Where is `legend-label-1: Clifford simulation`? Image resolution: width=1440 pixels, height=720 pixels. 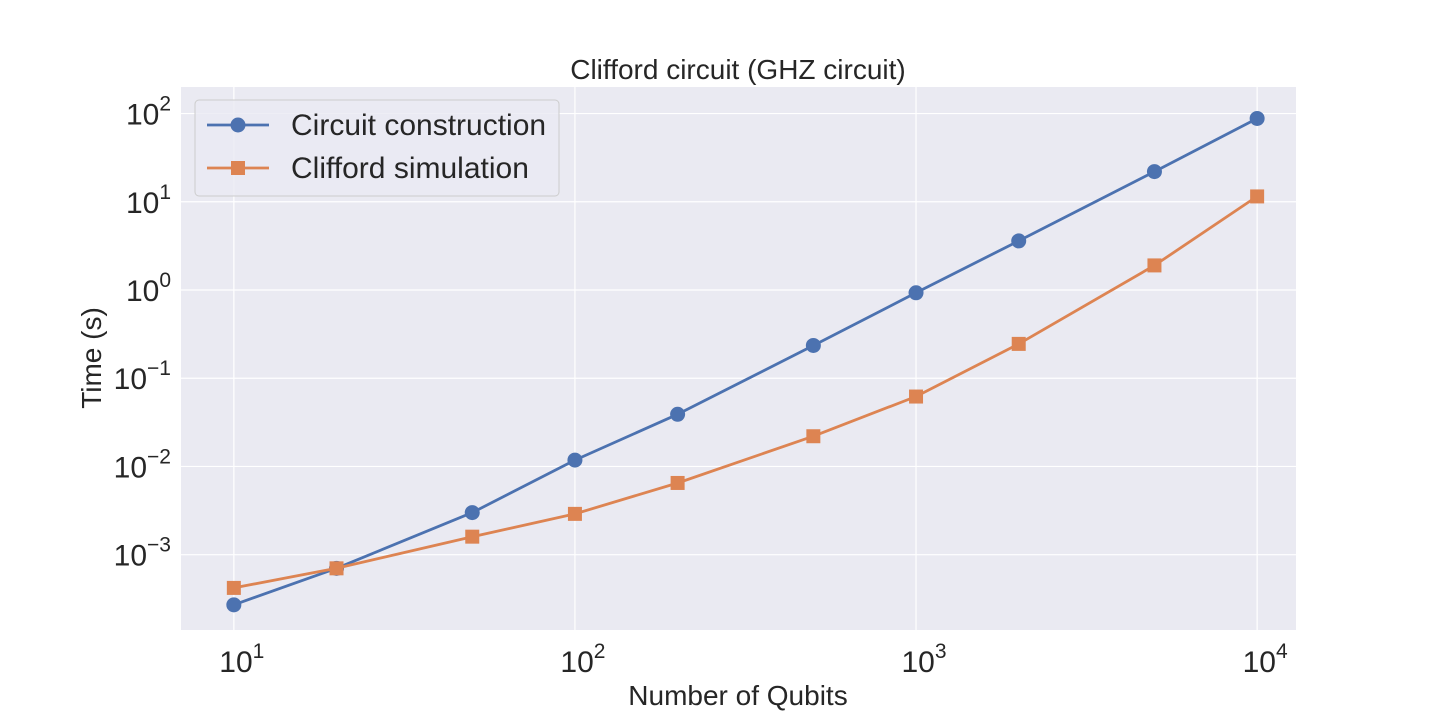 legend-label-1: Clifford simulation is located at coordinates (410, 168).